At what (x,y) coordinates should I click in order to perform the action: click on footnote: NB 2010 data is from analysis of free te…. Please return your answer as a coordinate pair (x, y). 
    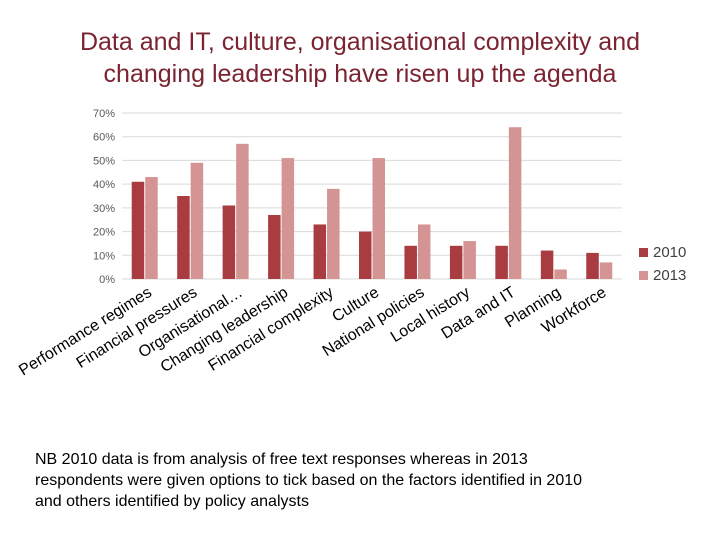
    Looking at the image, I should click on (355, 480).